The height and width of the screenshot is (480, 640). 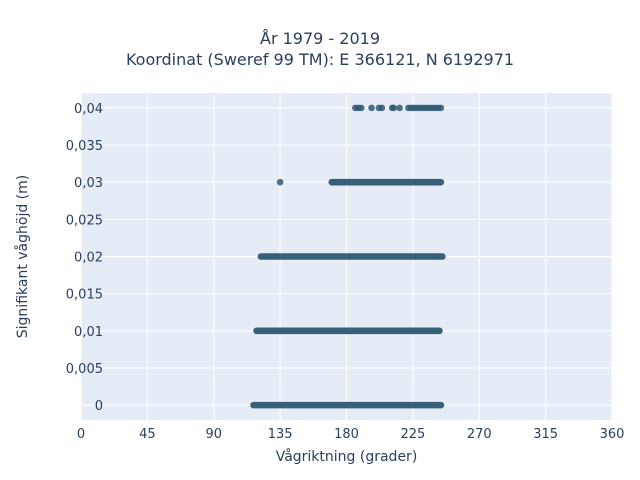 What do you see at coordinates (479, 434) in the screenshot?
I see `x-tick-label: 270` at bounding box center [479, 434].